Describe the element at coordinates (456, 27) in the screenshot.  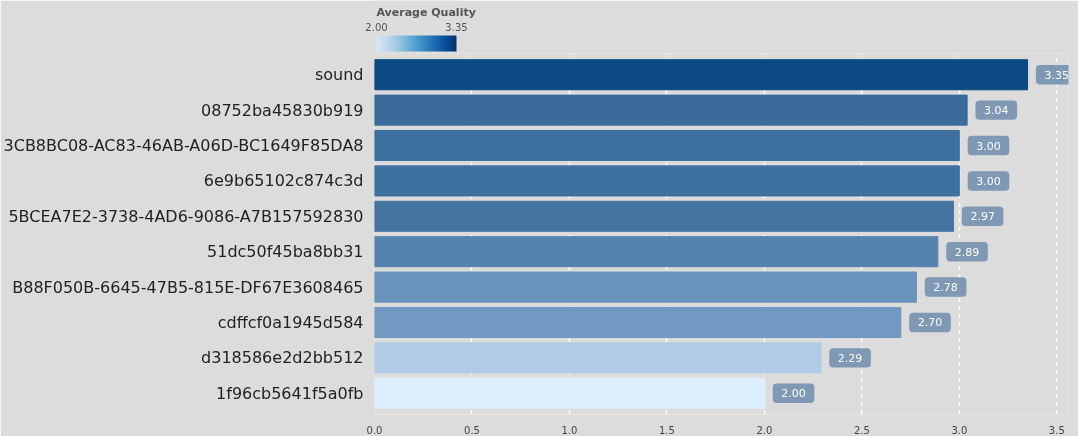
I see `color-bar-label: 3.35` at that location.